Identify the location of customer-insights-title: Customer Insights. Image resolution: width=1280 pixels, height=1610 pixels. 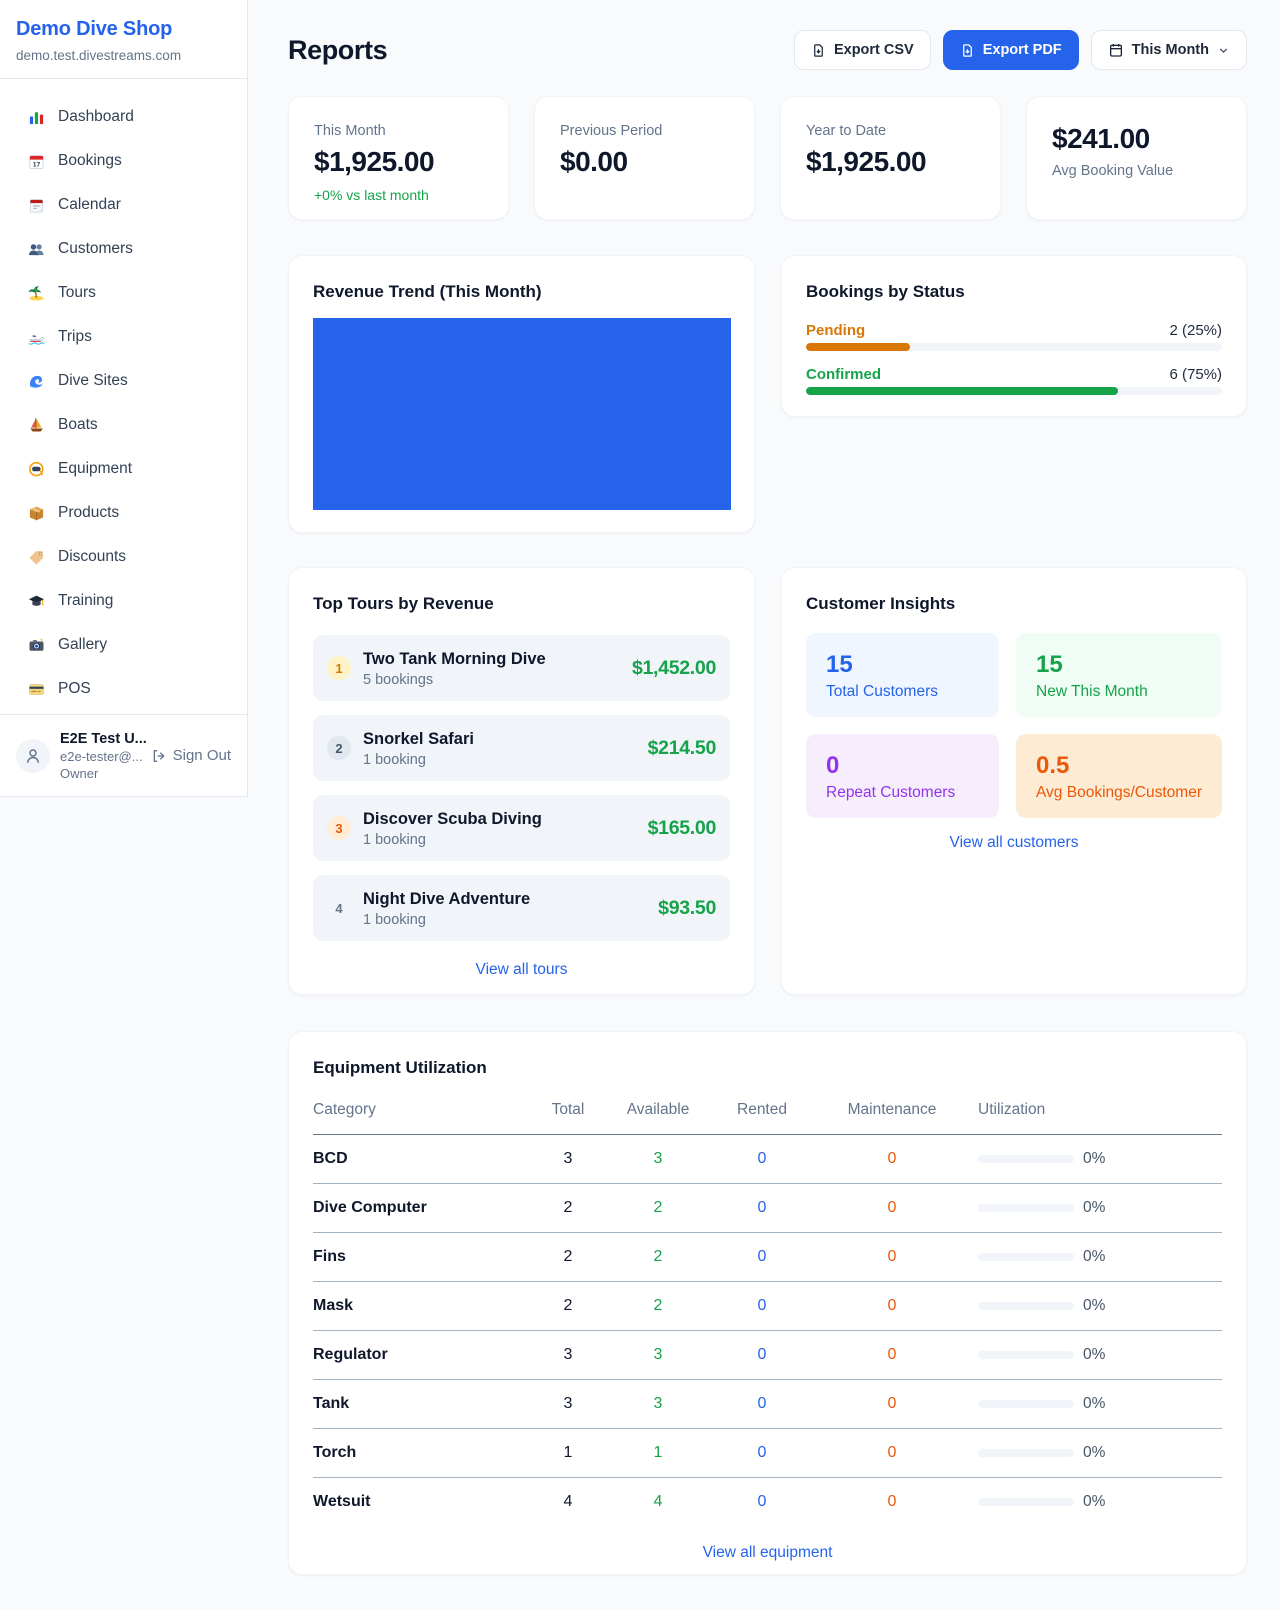
(881, 603).